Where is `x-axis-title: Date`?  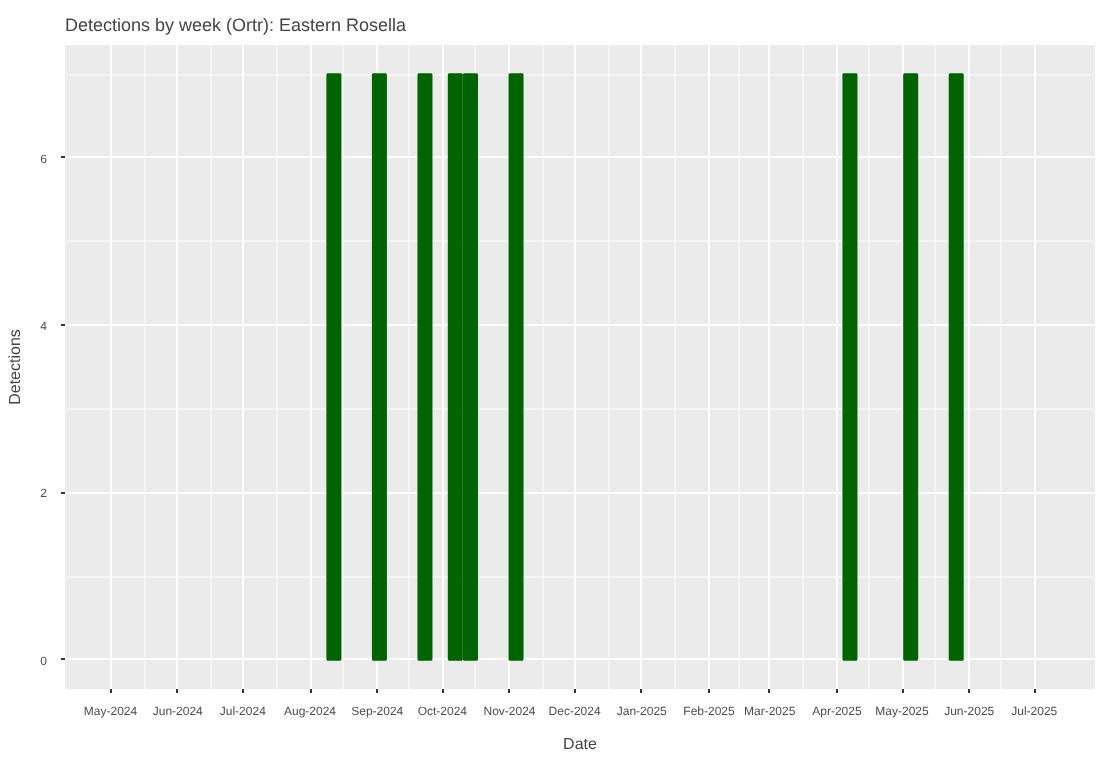
x-axis-title: Date is located at coordinates (580, 744).